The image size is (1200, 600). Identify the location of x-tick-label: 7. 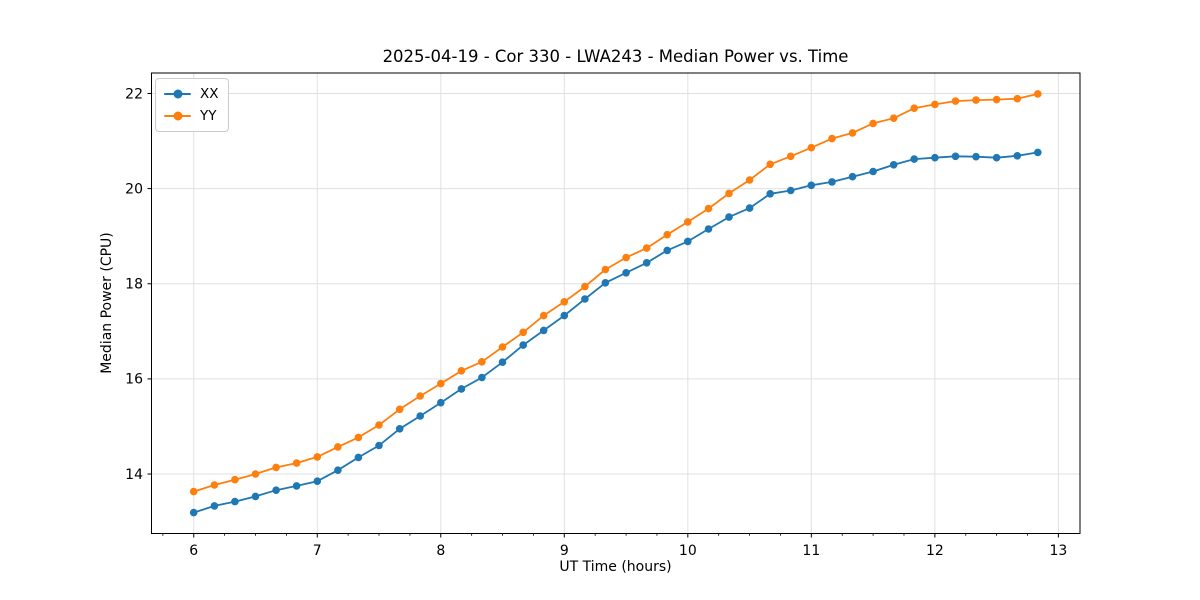
(317, 551).